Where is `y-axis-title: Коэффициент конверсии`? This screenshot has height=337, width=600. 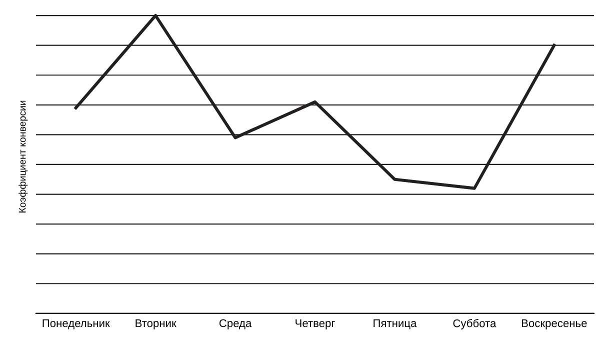 y-axis-title: Коэффициент конверсии is located at coordinates (23, 156).